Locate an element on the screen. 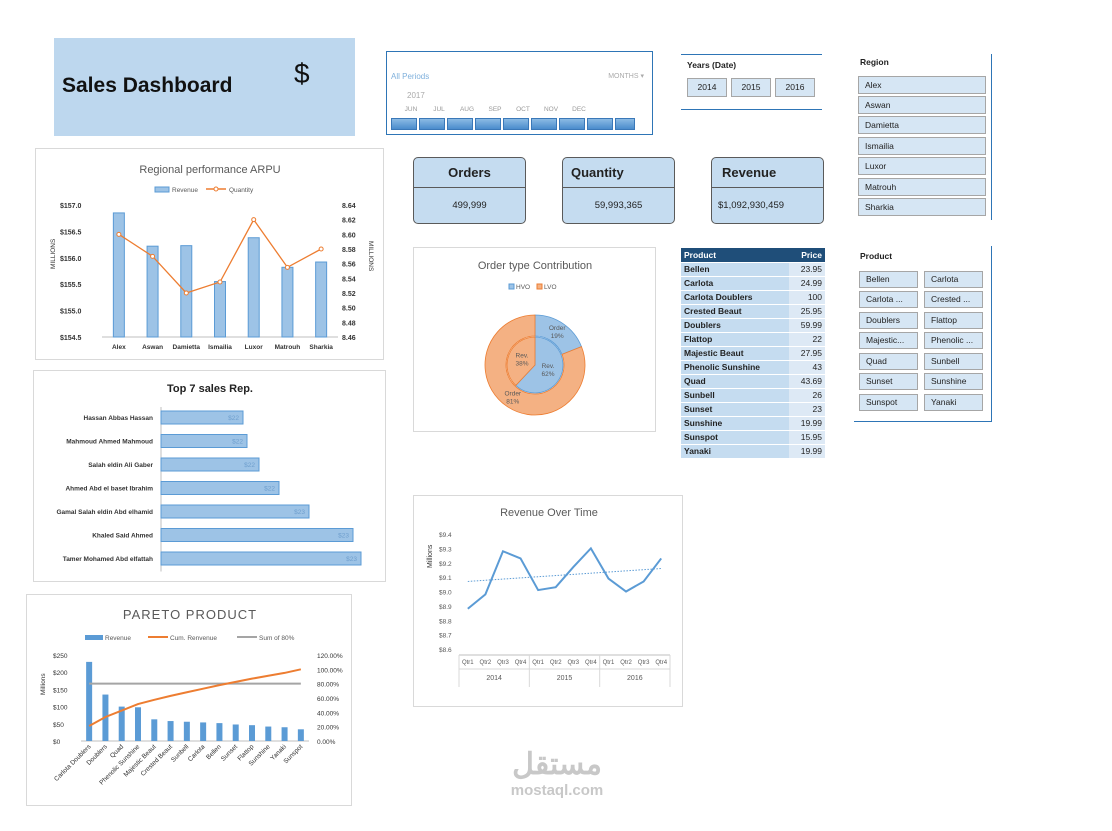 The height and width of the screenshot is (831, 1112). legend-swatch-revenue is located at coordinates (94, 637).